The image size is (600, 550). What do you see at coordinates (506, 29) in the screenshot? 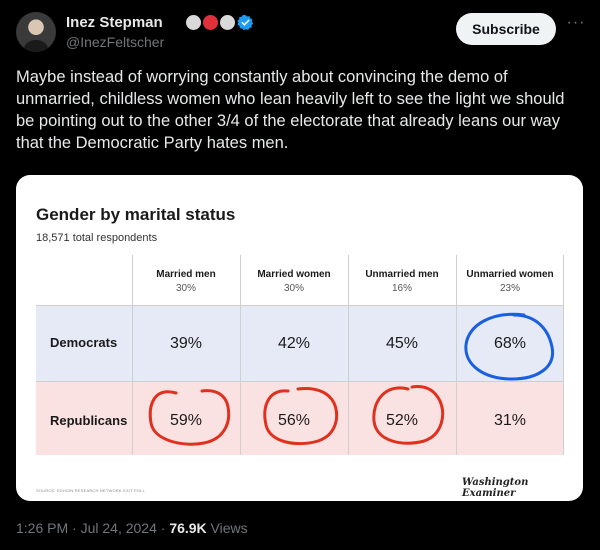
I see `subscribe-button: Subscribe` at bounding box center [506, 29].